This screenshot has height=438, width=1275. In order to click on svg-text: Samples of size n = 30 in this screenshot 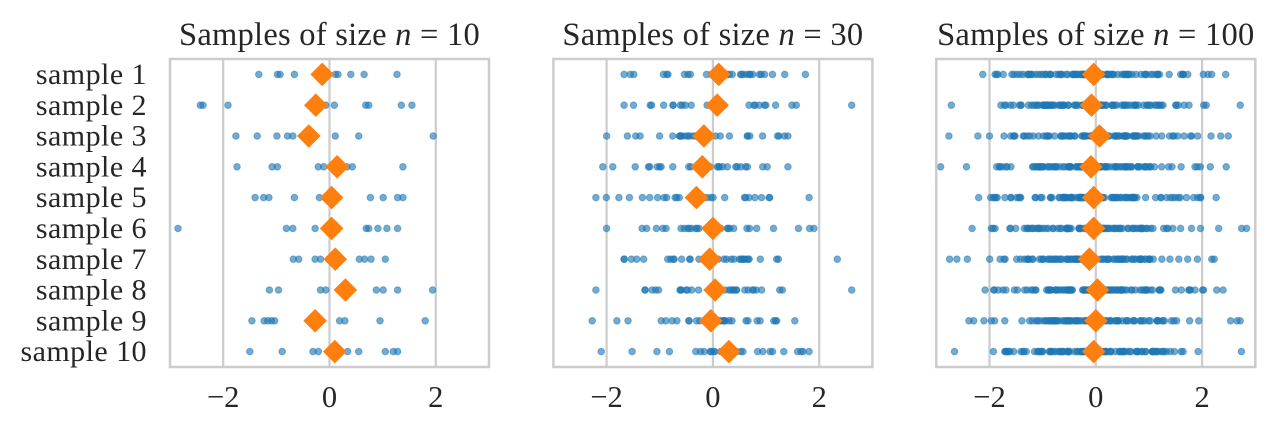, I will do `click(712, 35)`.